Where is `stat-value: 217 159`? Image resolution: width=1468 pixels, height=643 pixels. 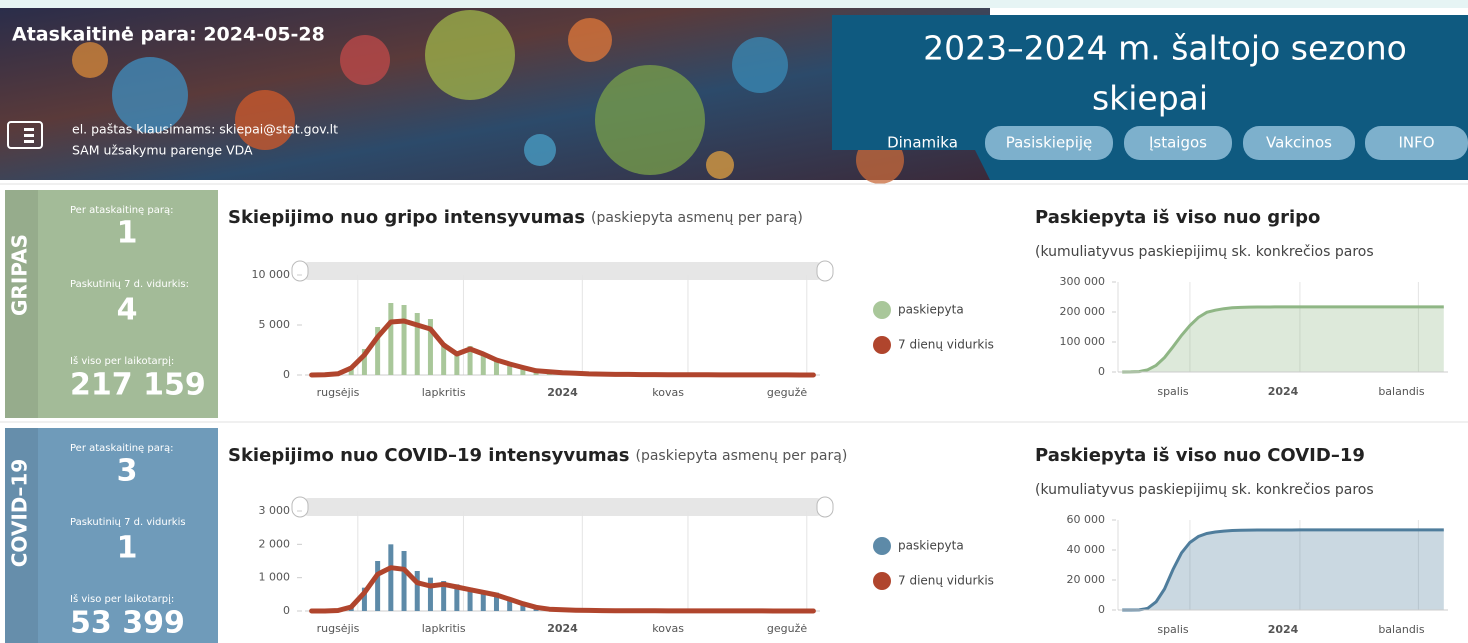
stat-value: 217 159 is located at coordinates (138, 385).